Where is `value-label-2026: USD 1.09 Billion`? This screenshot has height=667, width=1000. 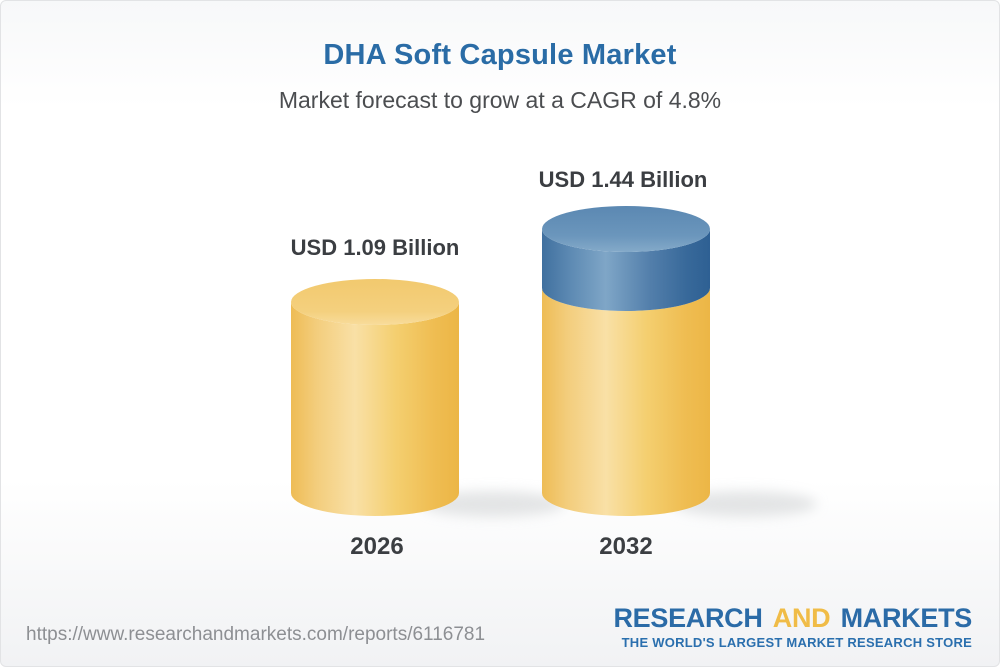 value-label-2026: USD 1.09 Billion is located at coordinates (375, 247).